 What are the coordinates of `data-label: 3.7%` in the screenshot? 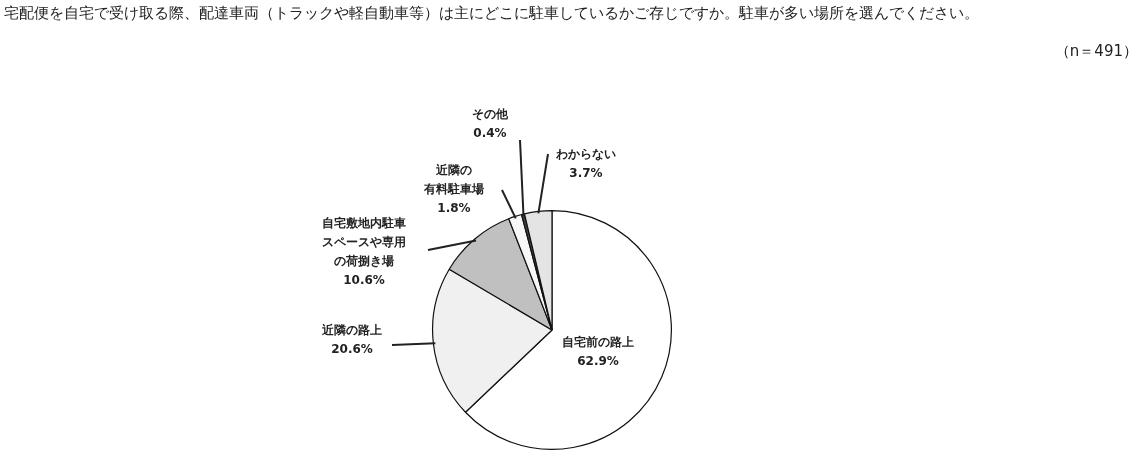 It's located at (586, 172).